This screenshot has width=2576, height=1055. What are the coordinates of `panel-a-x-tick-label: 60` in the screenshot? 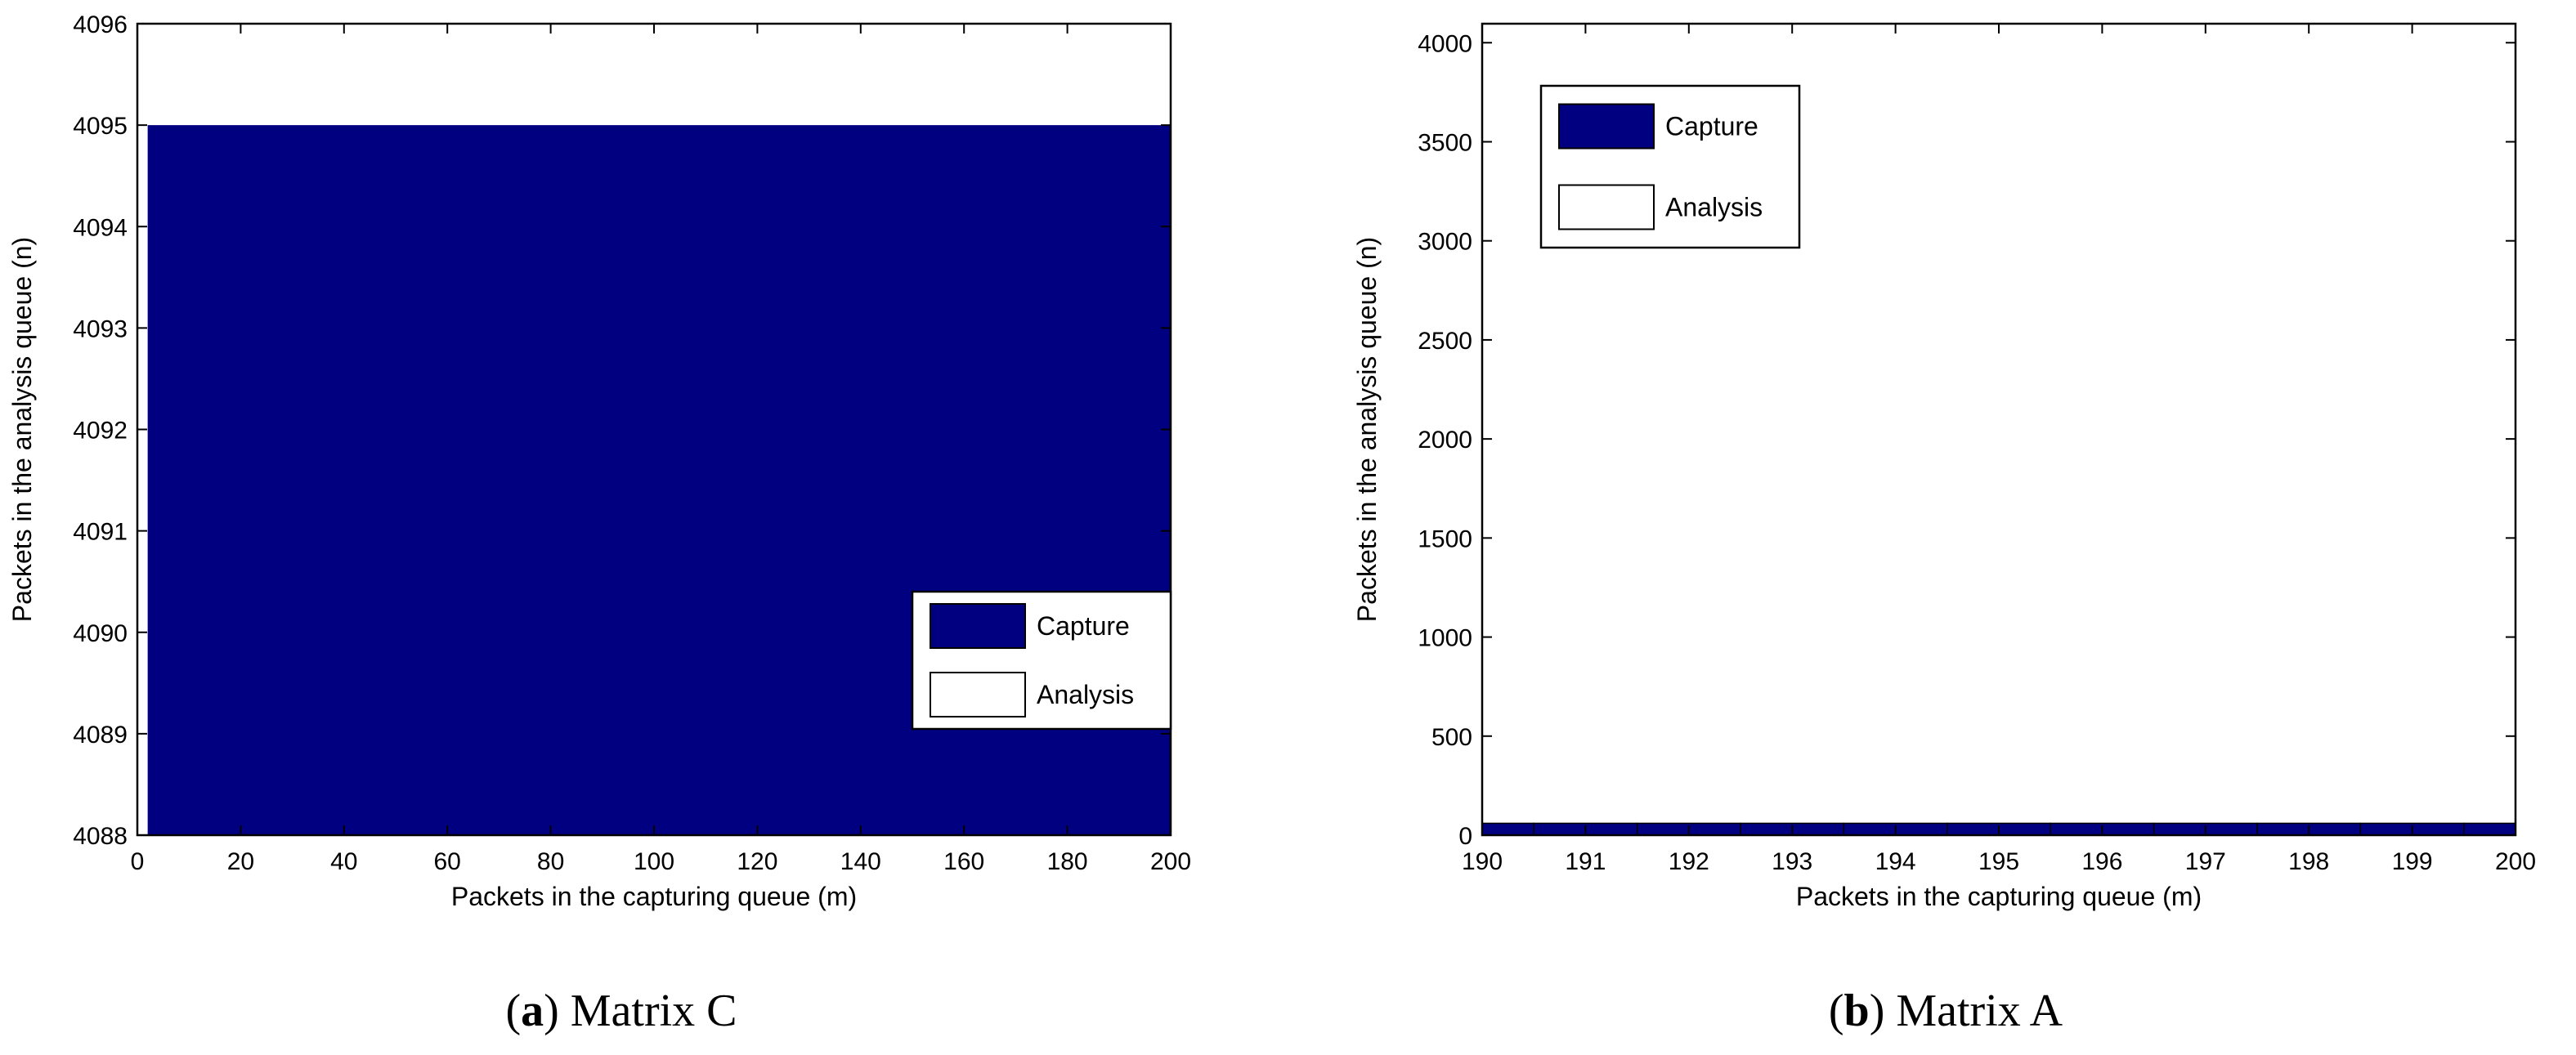 It's located at (447, 861).